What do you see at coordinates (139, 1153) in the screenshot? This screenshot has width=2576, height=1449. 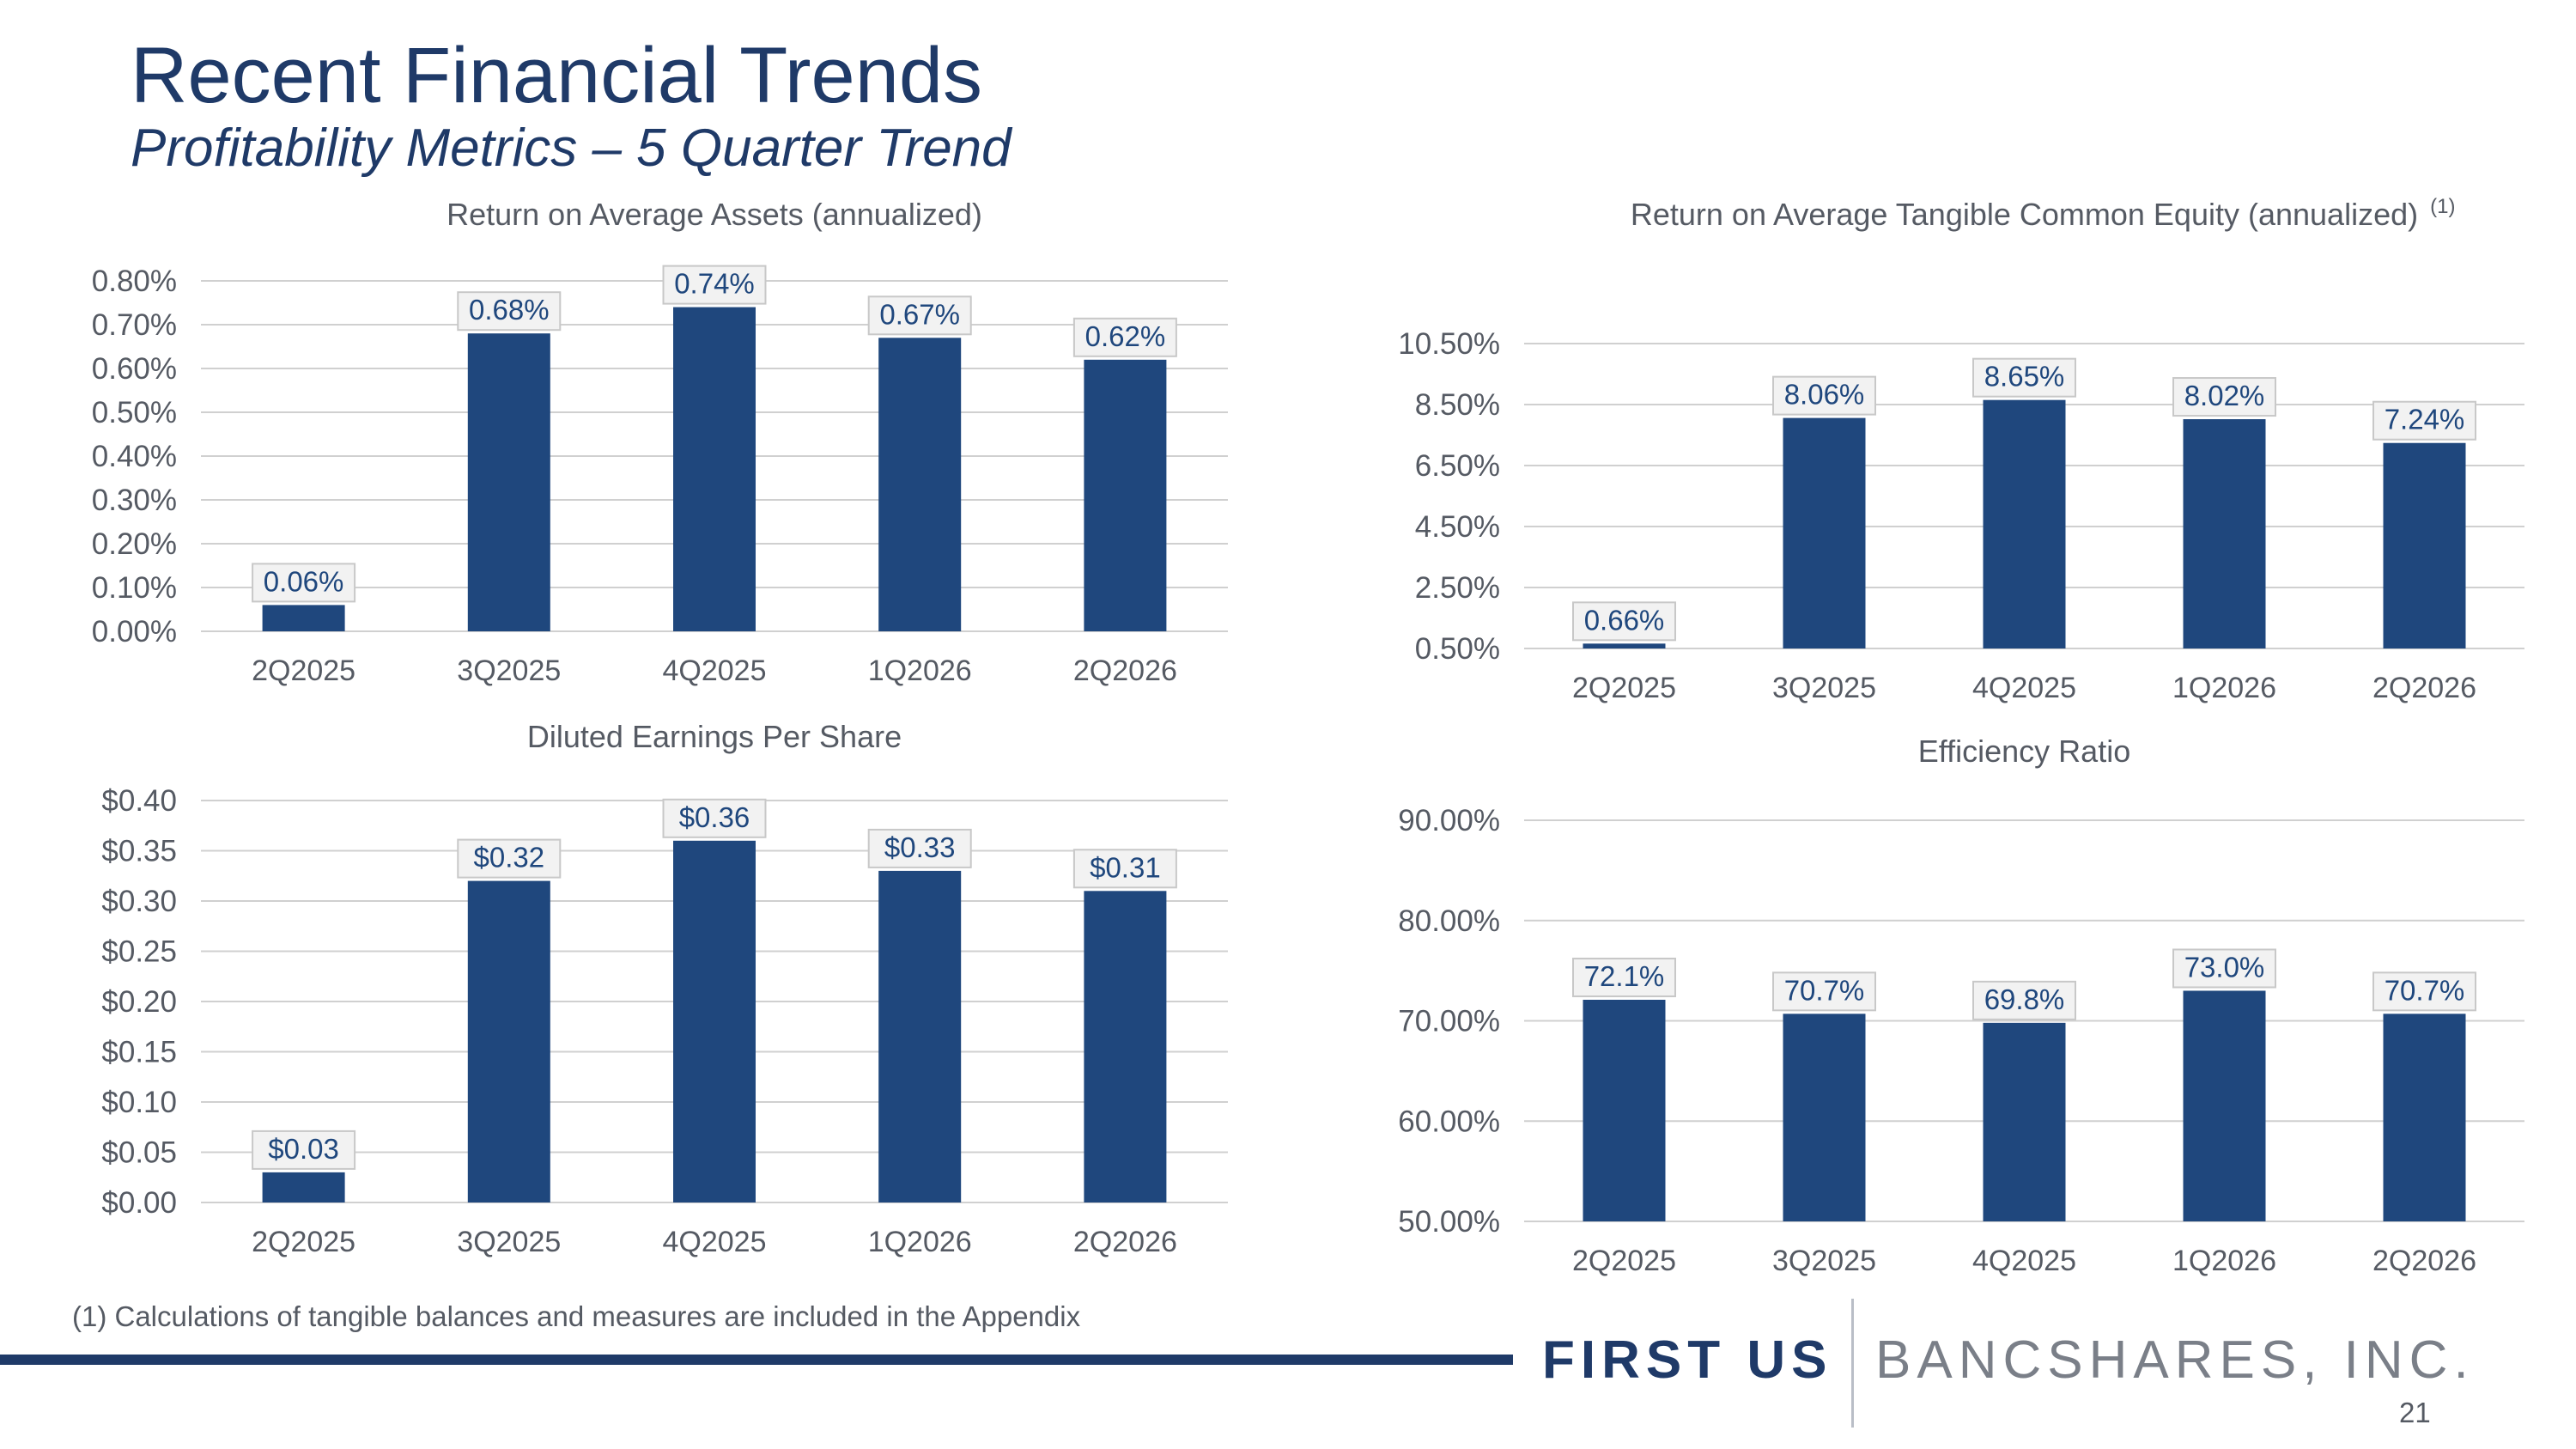 I see `y-tick-label: $0.05` at bounding box center [139, 1153].